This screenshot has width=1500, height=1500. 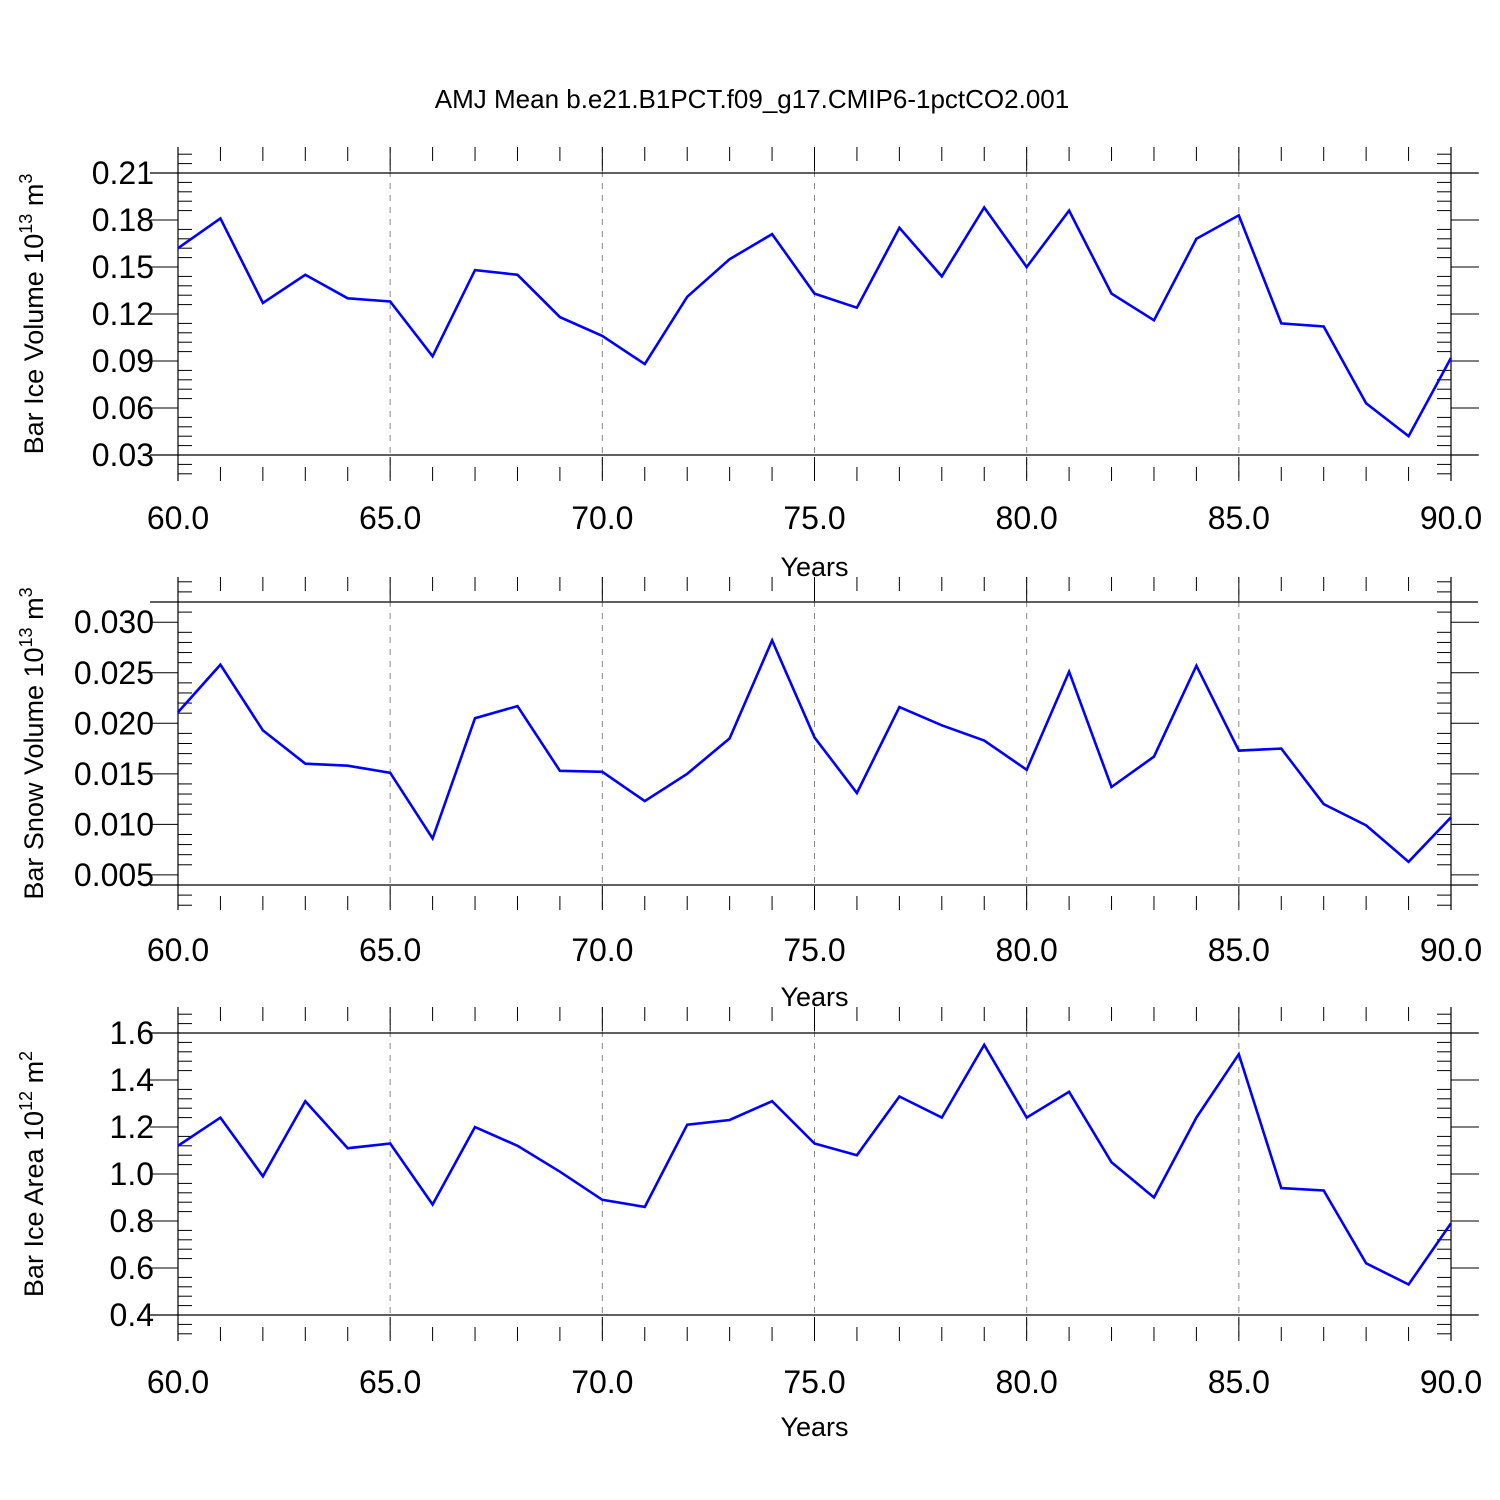 I want to click on p0-y-tick-label: 0.03, so click(x=123, y=455).